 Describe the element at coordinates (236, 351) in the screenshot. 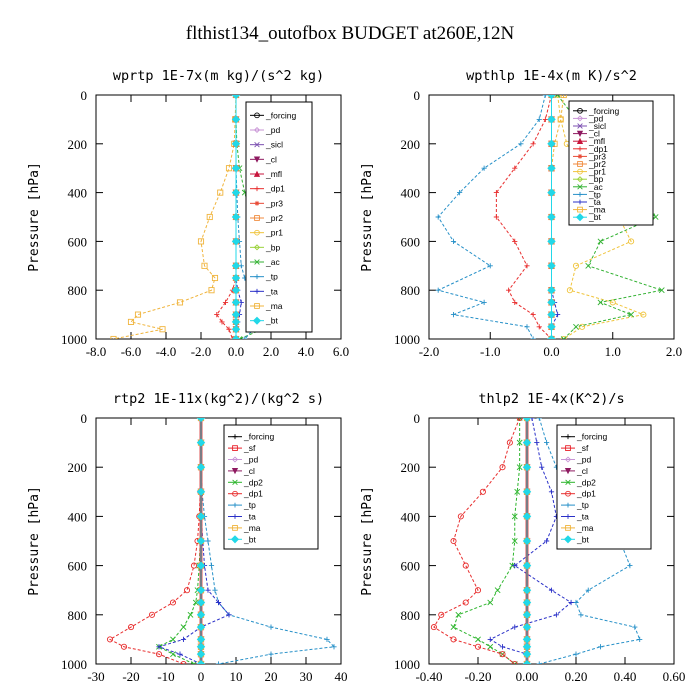

I see `x-tick-label: 0.0` at that location.